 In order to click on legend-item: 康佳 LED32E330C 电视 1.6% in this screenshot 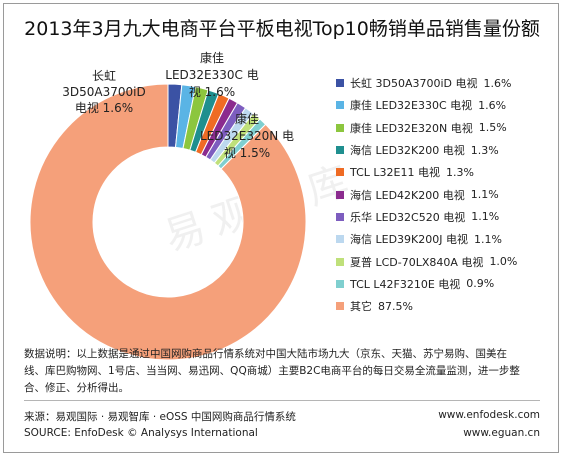, I will do `click(447, 105)`.